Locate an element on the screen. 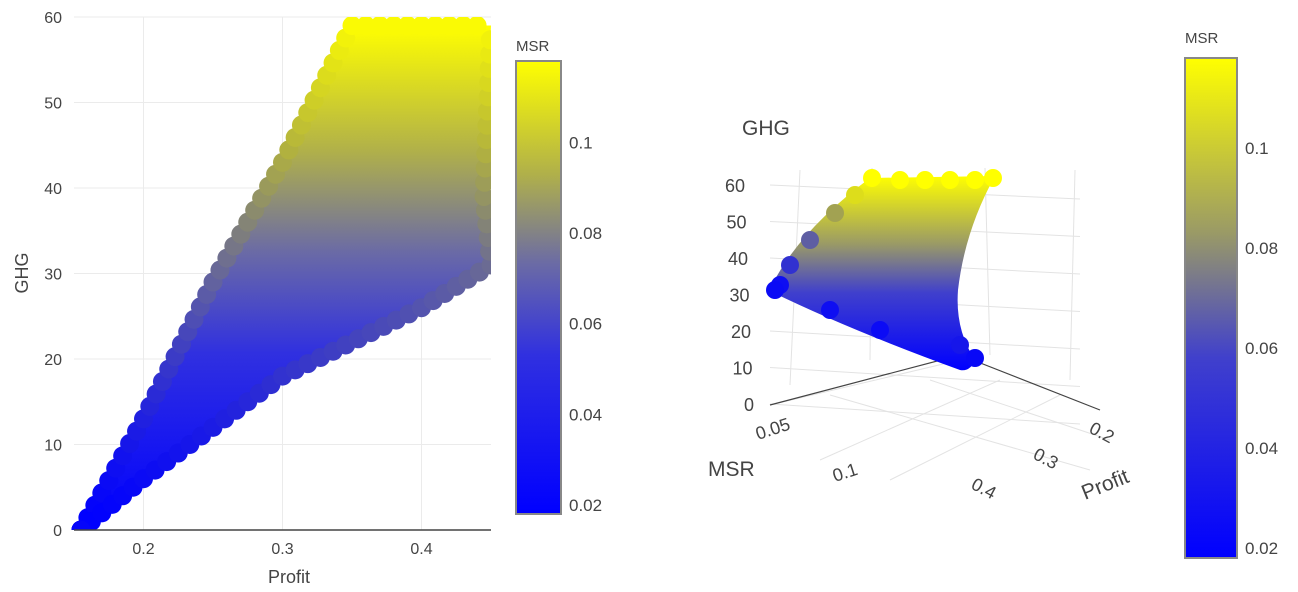 This screenshot has height=592, width=1298. z-tick-label: 10 is located at coordinates (742, 369).